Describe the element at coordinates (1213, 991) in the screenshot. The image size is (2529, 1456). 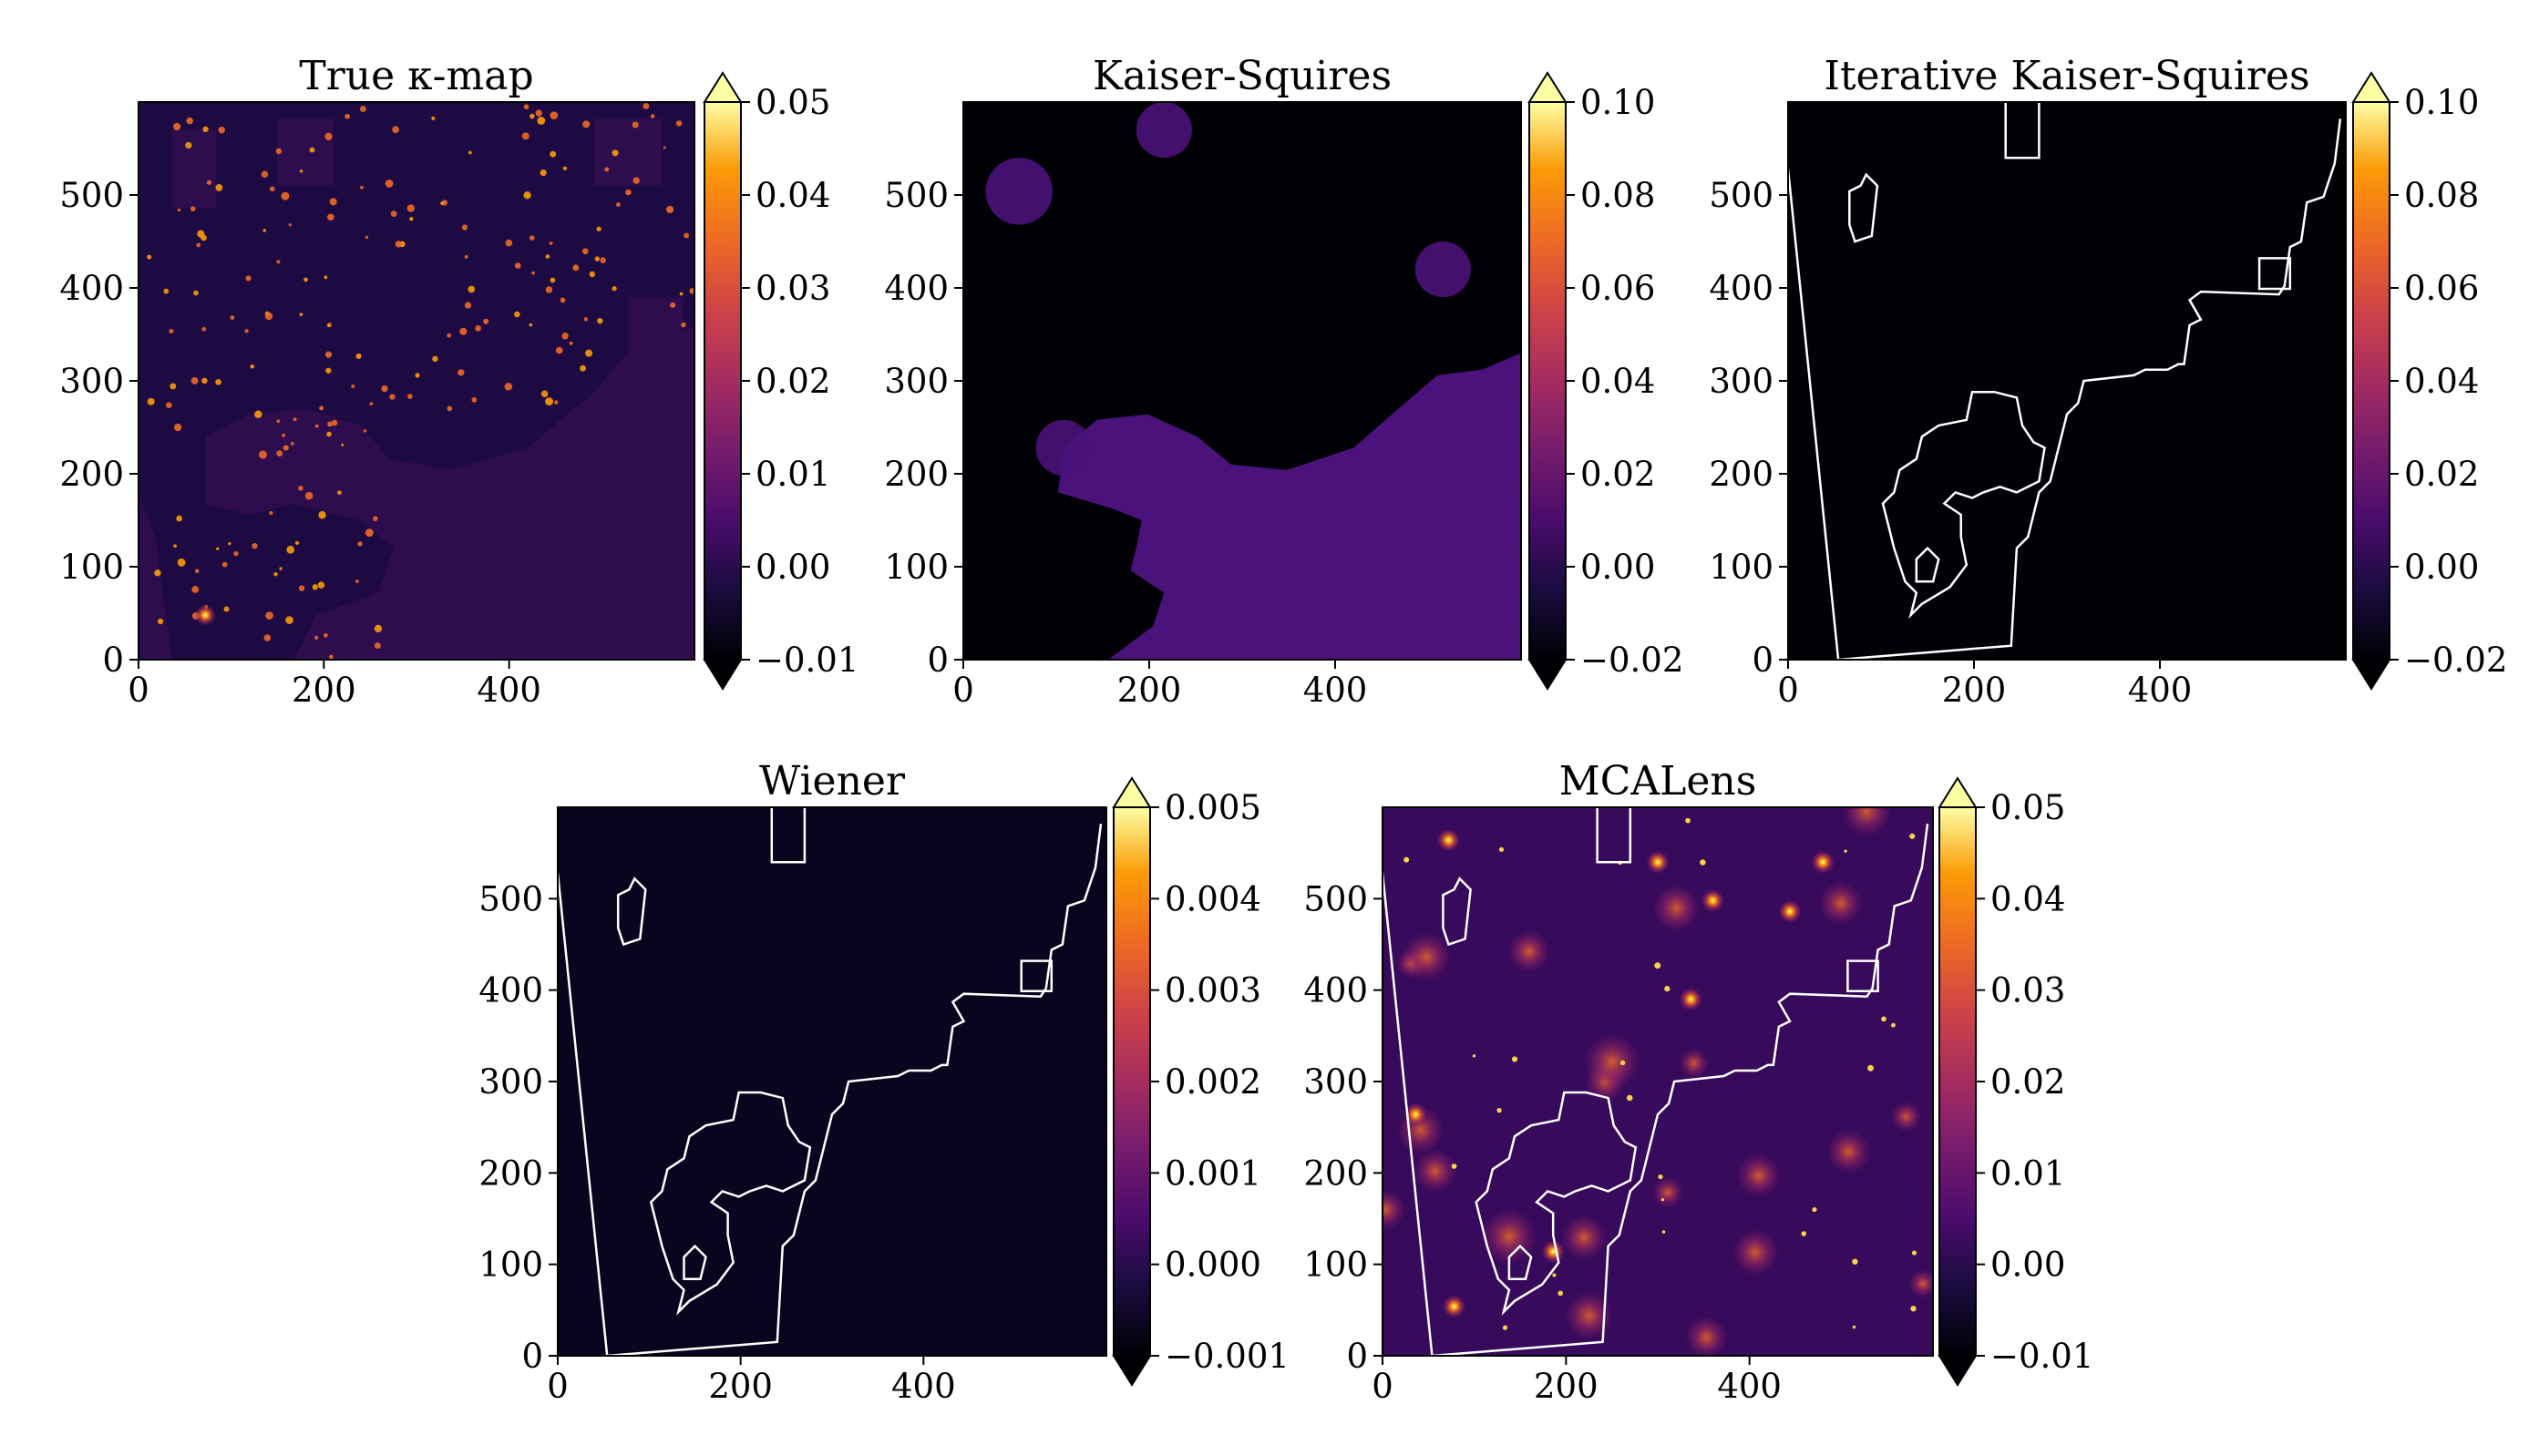
I see `colorbar-tick-label: 0.003` at that location.